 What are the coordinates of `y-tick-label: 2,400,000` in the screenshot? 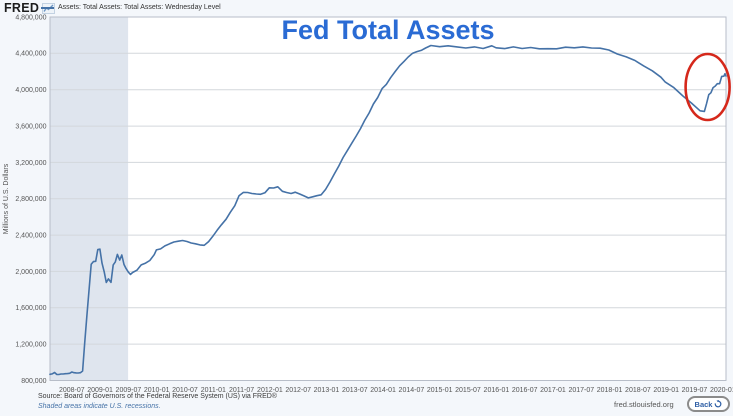 It's located at (30, 236).